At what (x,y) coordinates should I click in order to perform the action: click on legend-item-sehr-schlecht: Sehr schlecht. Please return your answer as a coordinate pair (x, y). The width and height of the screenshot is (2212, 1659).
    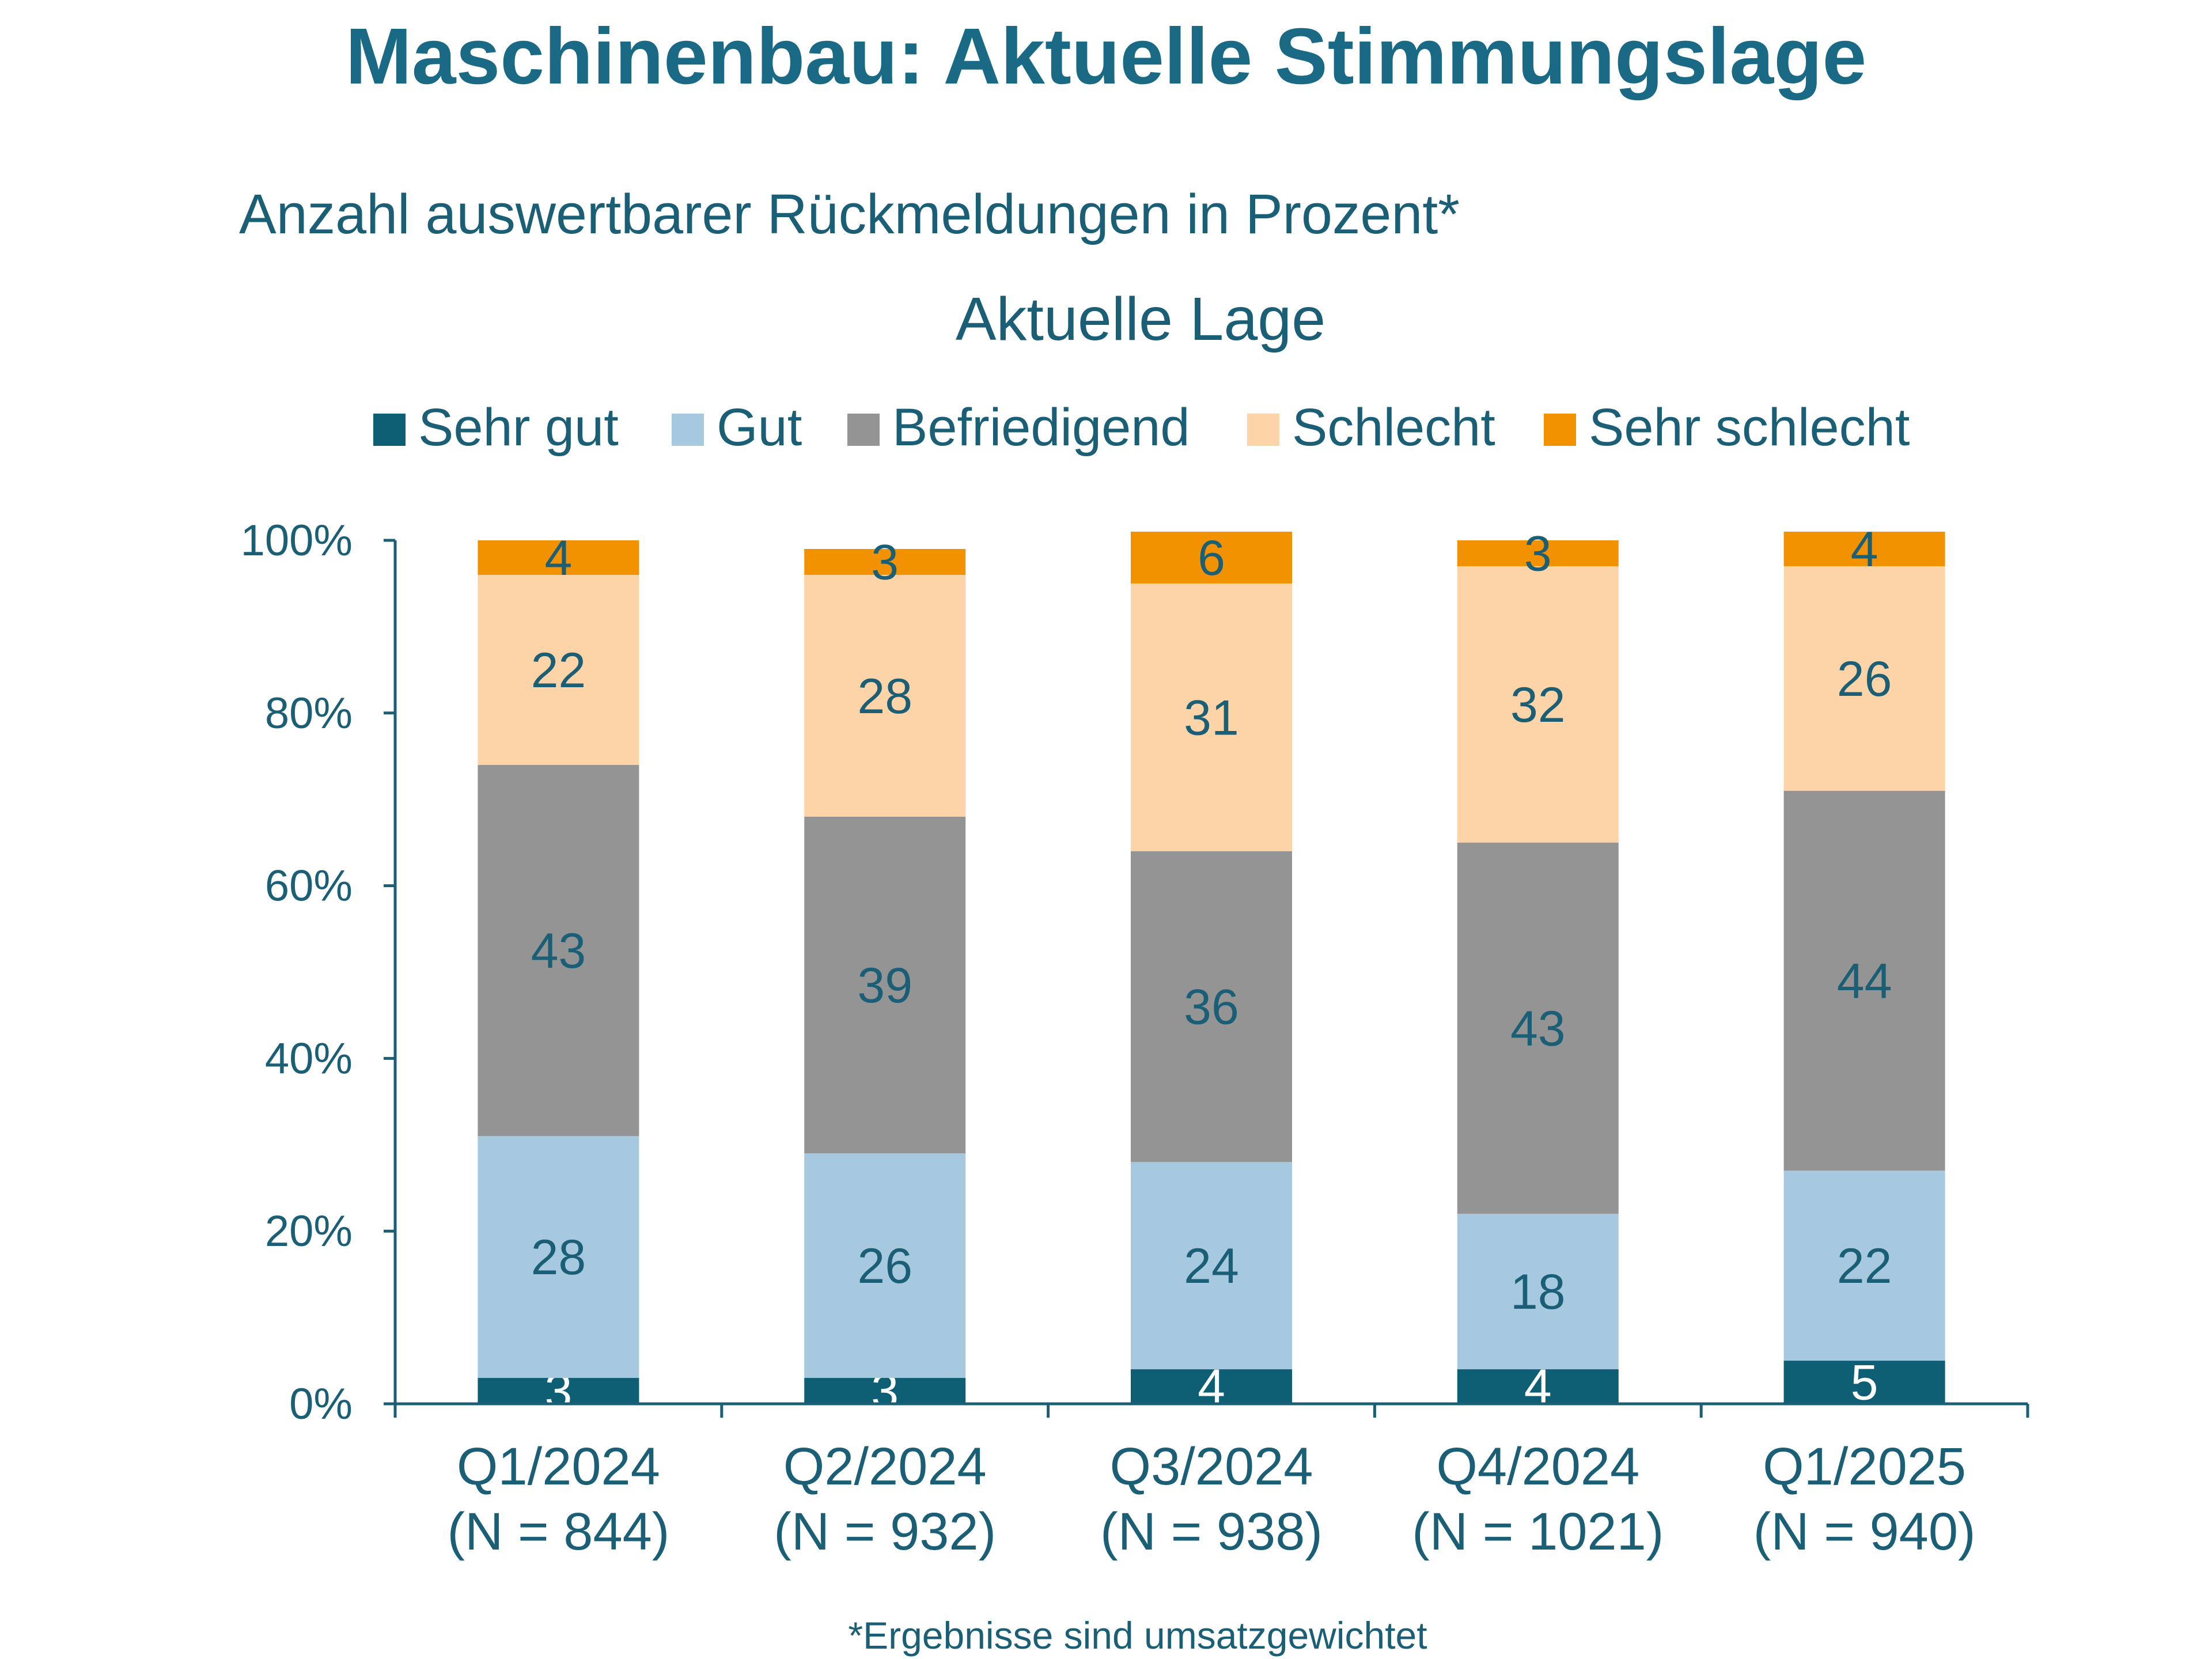
    Looking at the image, I should click on (1727, 427).